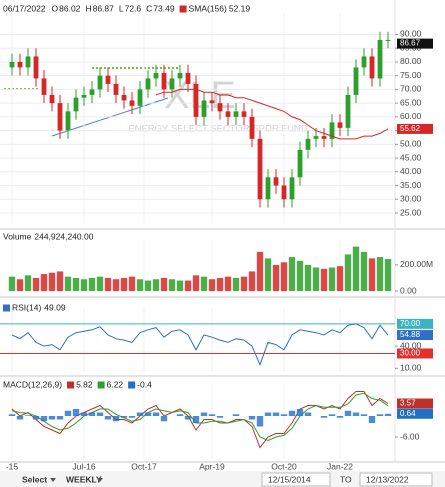 Image resolution: width=445 pixels, height=487 pixels. I want to click on x-tick-label: Apr-19, so click(212, 466).